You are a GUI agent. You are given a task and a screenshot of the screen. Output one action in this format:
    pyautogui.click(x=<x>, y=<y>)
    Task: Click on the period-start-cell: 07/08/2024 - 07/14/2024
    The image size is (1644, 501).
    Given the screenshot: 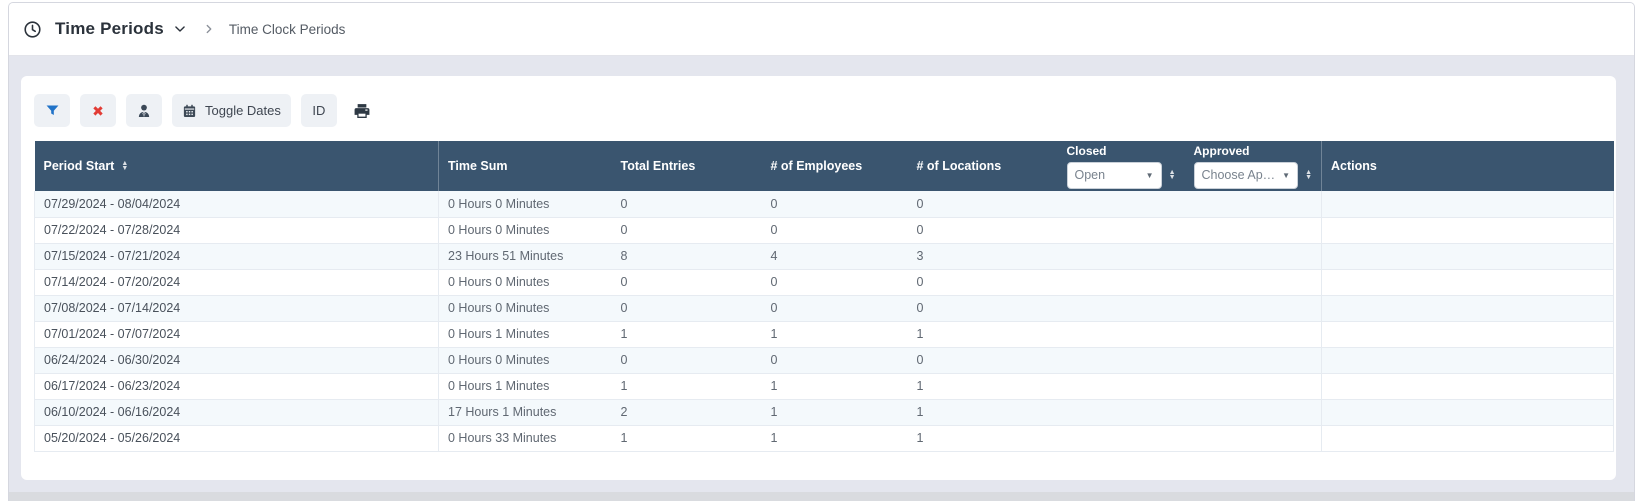 What is the action you would take?
    pyautogui.click(x=236, y=308)
    